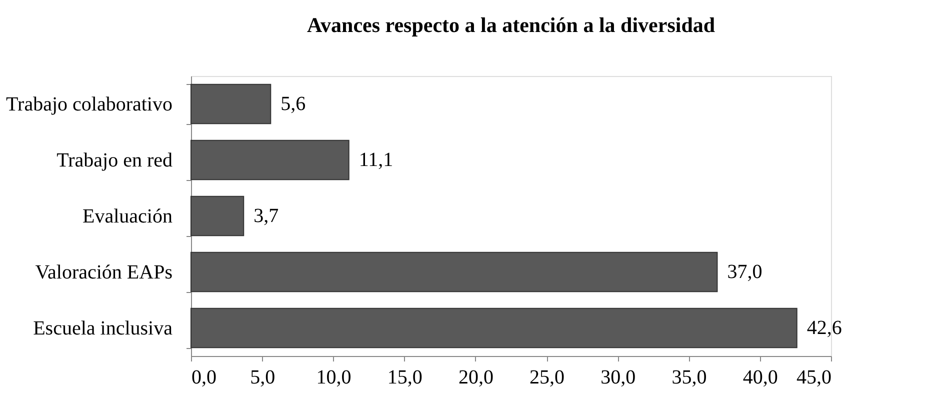 The height and width of the screenshot is (401, 928). I want to click on data-label: 42,6, so click(824, 328).